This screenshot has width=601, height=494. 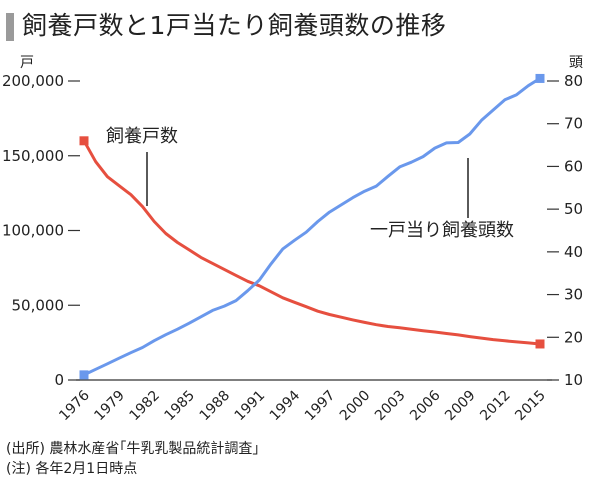 I want to click on right-axis-tick-label: 70, so click(x=573, y=124).